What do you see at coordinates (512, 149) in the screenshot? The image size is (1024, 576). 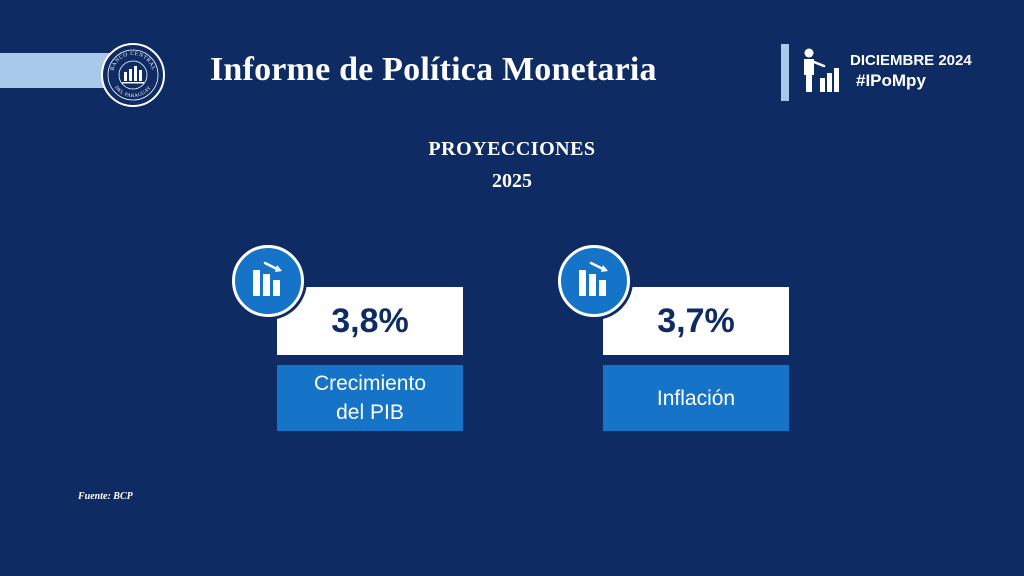 I see `section-title: PROYECCIONES` at bounding box center [512, 149].